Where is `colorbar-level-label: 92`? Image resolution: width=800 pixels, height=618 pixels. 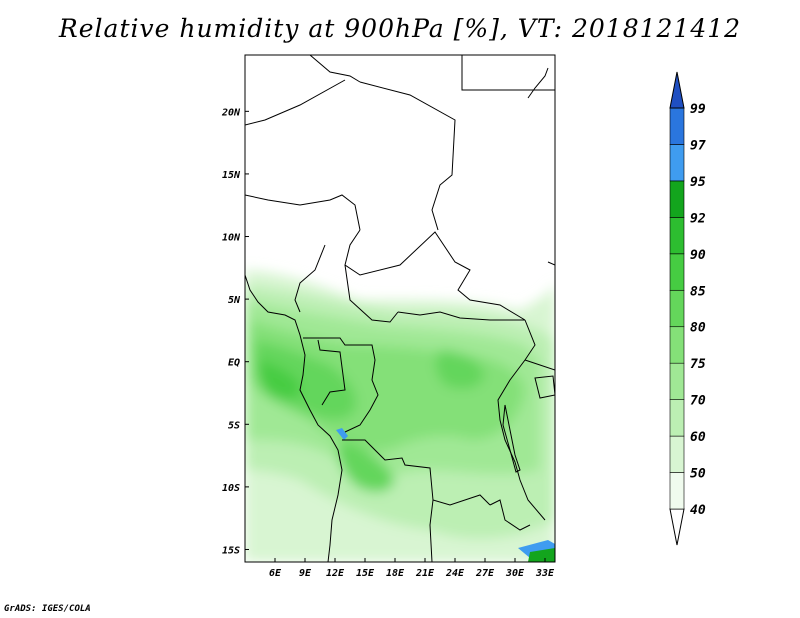 colorbar-level-label: 92 is located at coordinates (698, 218).